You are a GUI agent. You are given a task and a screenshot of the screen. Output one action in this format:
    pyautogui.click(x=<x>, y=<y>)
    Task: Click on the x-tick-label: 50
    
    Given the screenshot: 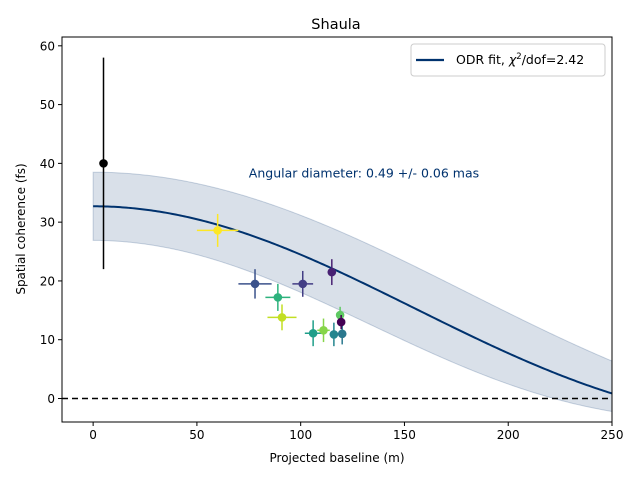 What is the action you would take?
    pyautogui.click(x=196, y=435)
    